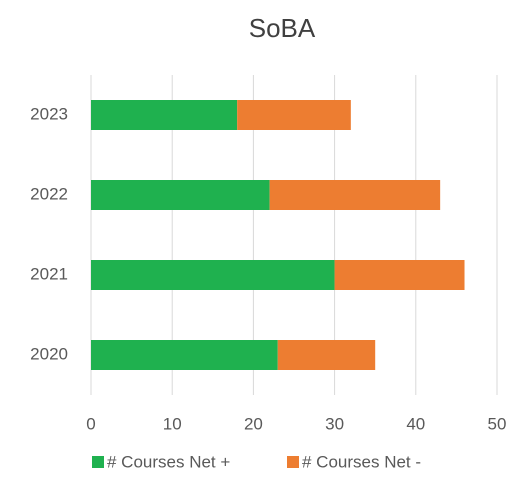 The height and width of the screenshot is (491, 522). Describe the element at coordinates (168, 461) in the screenshot. I see `legend-label: # Courses Net +` at that location.